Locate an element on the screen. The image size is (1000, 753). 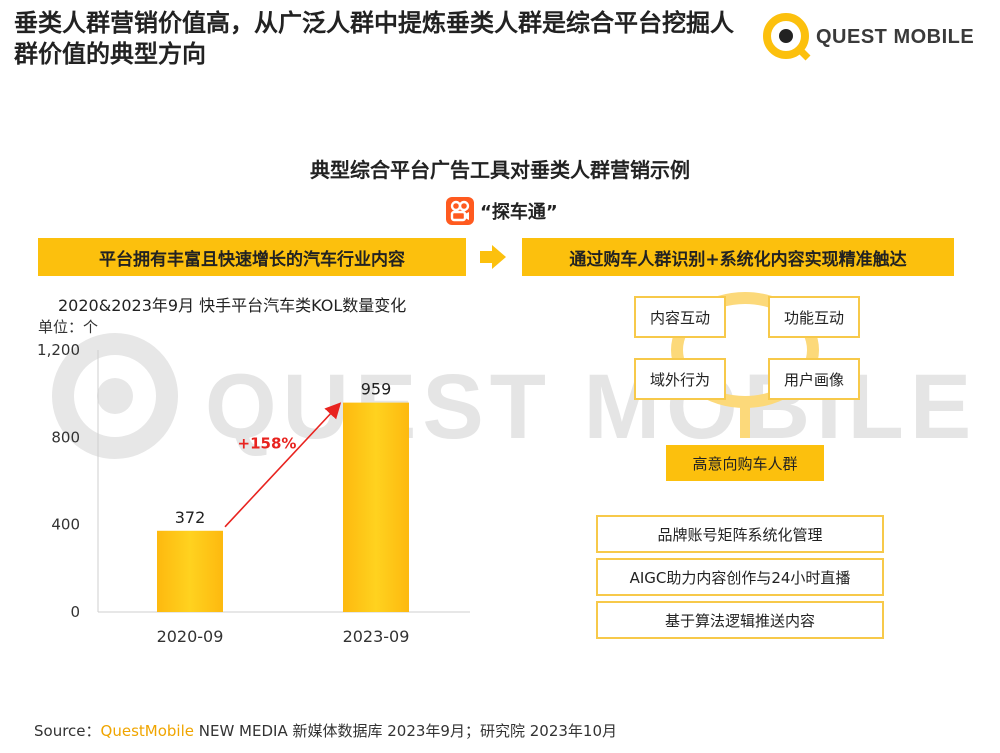
source-brand: QuestMobile is located at coordinates (147, 731).